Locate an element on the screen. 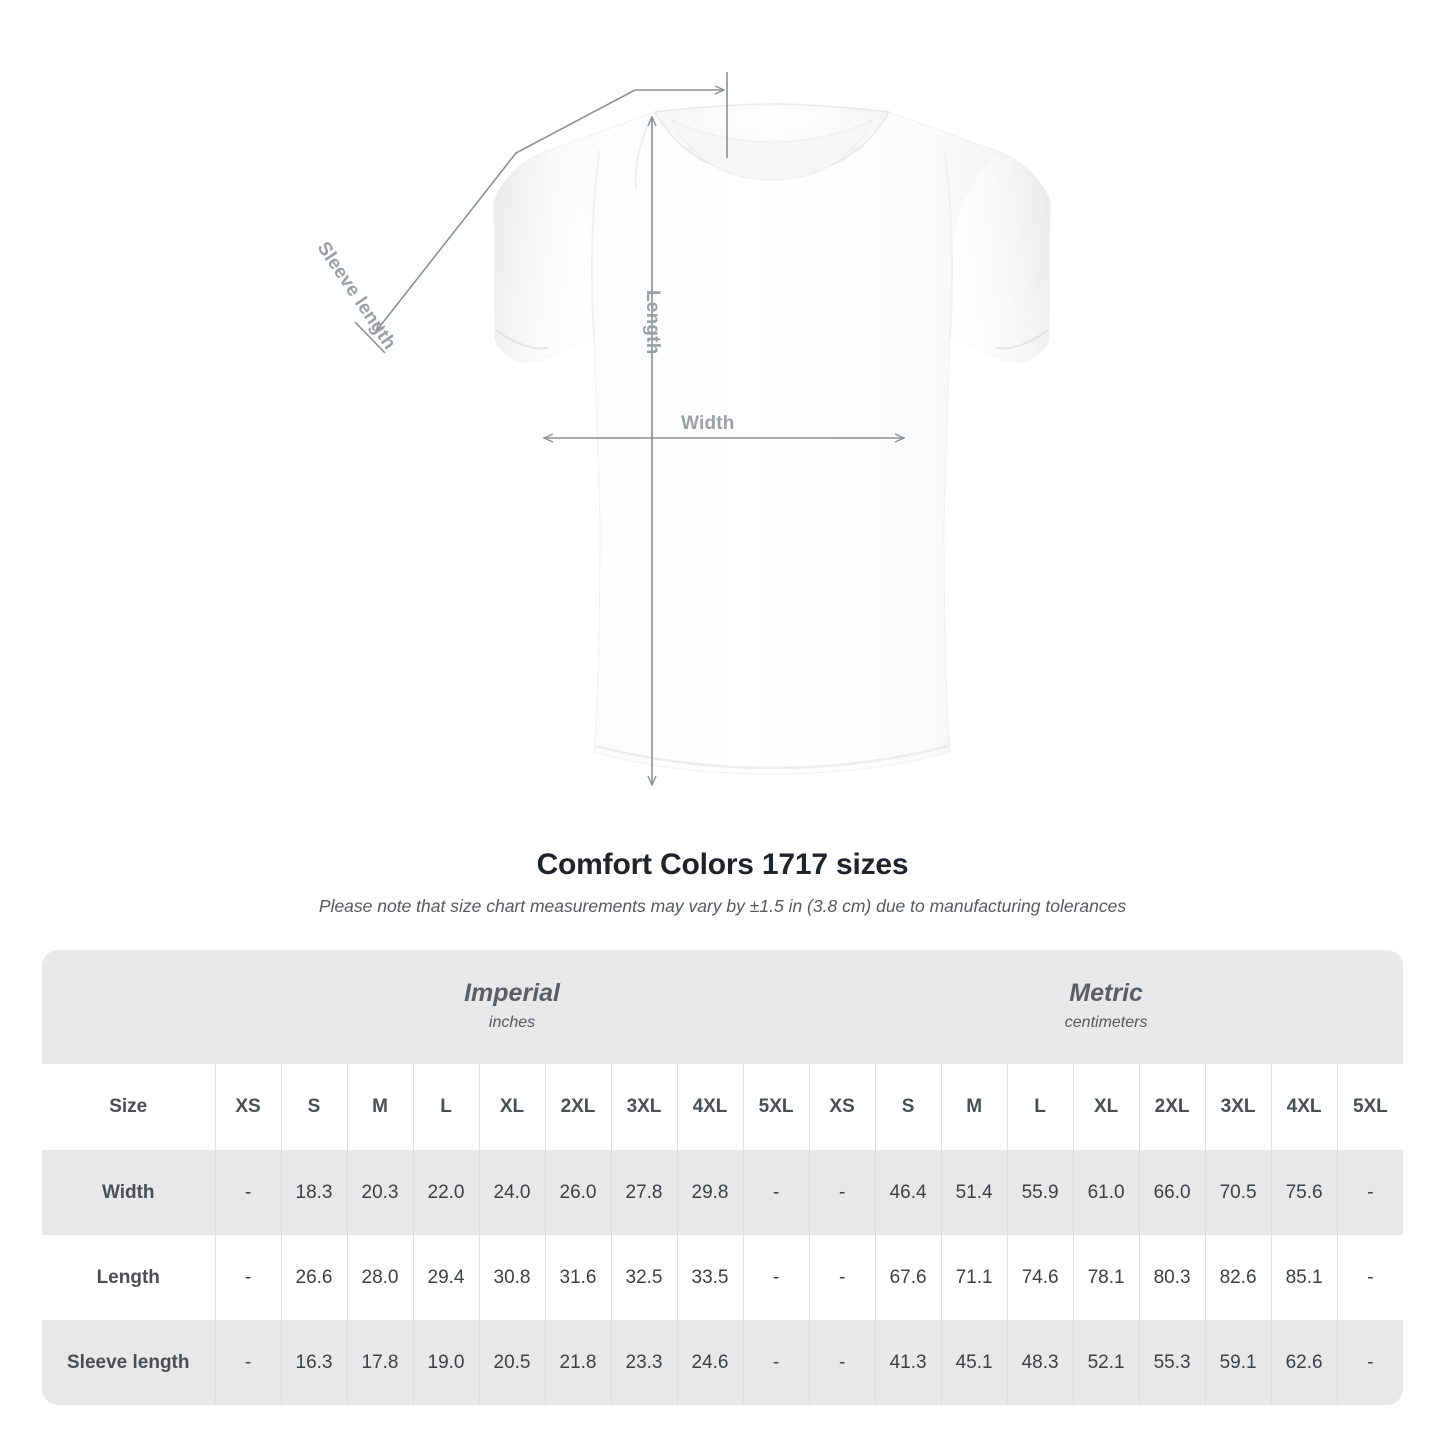 The height and width of the screenshot is (1445, 1445). row-label-length: Length is located at coordinates (128, 1277).